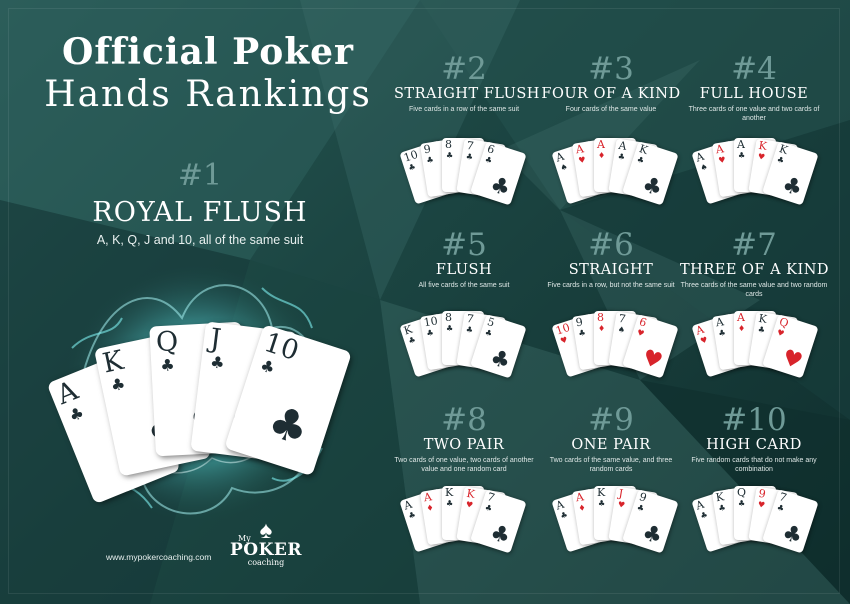 This screenshot has width=850, height=604. I want to click on hand-rank-5: #5 FLUSH All five cards of the same suit, so click(464, 259).